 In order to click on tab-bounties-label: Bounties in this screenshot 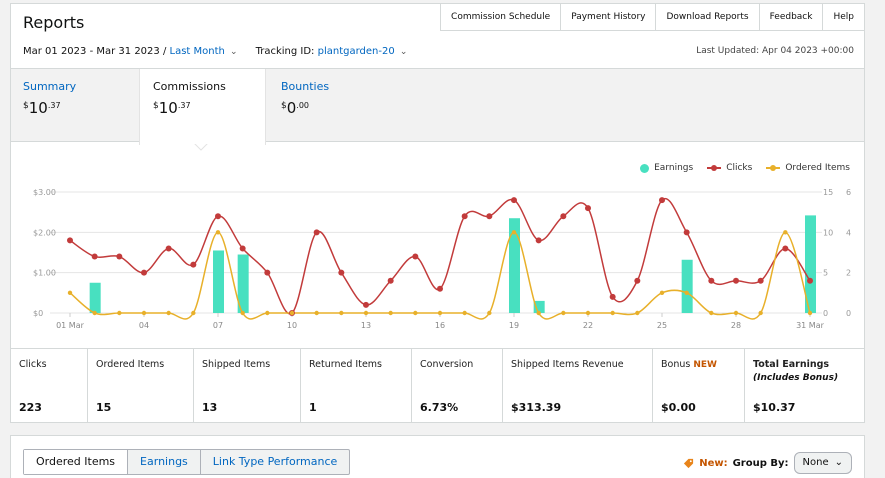, I will do `click(305, 86)`.